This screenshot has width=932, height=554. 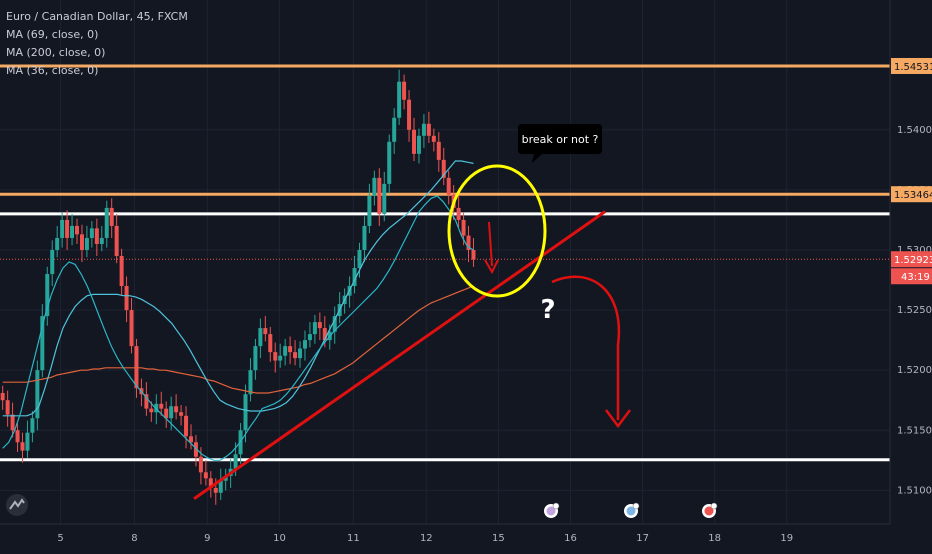 What do you see at coordinates (547, 310) in the screenshot?
I see `question-mark: ?` at bounding box center [547, 310].